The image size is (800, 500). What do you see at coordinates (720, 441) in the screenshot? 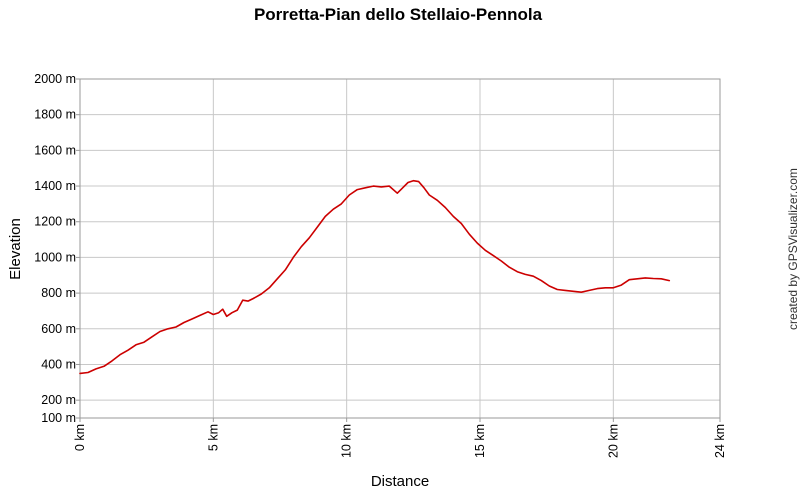
I see `x-tick-label: 24 km` at bounding box center [720, 441].